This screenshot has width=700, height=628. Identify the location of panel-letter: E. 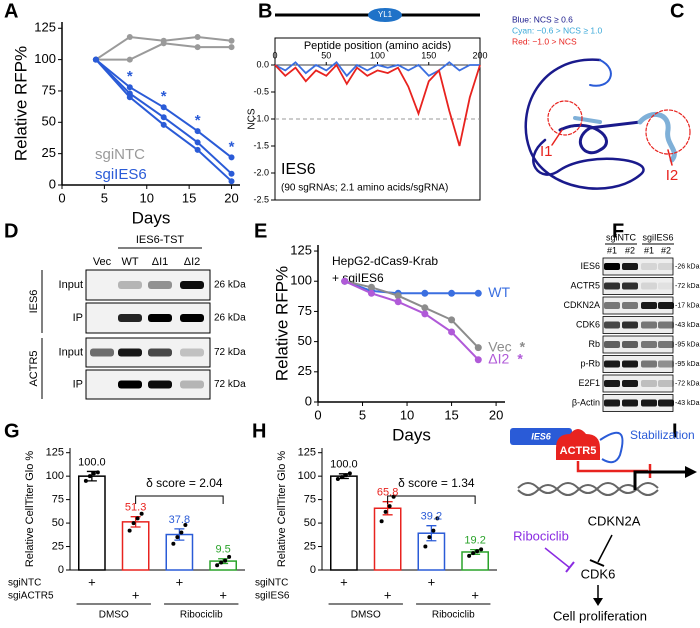
(260, 231).